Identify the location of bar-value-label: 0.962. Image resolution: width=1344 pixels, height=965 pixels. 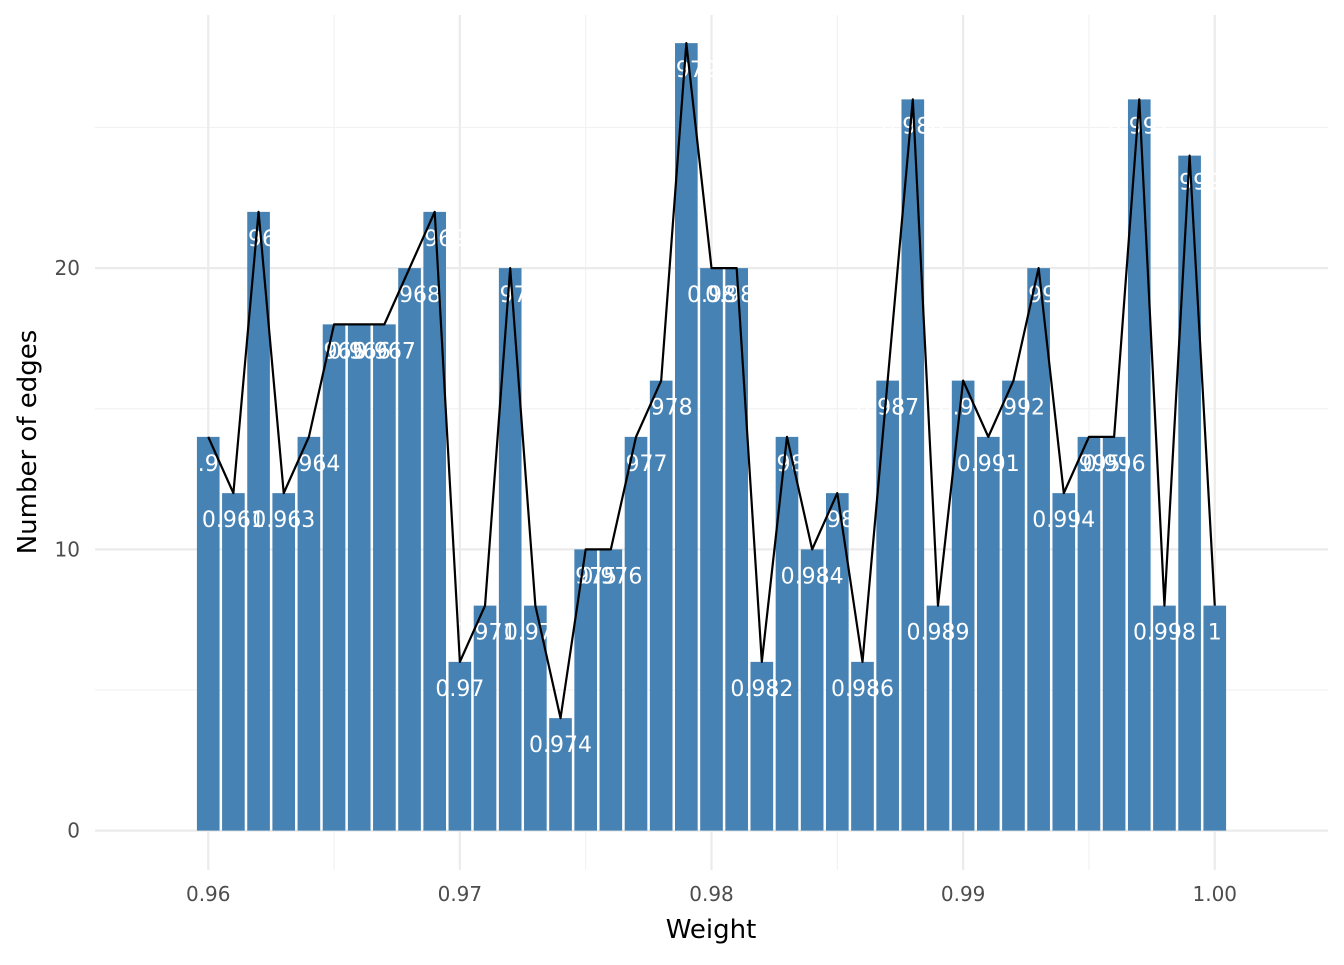
(258, 239).